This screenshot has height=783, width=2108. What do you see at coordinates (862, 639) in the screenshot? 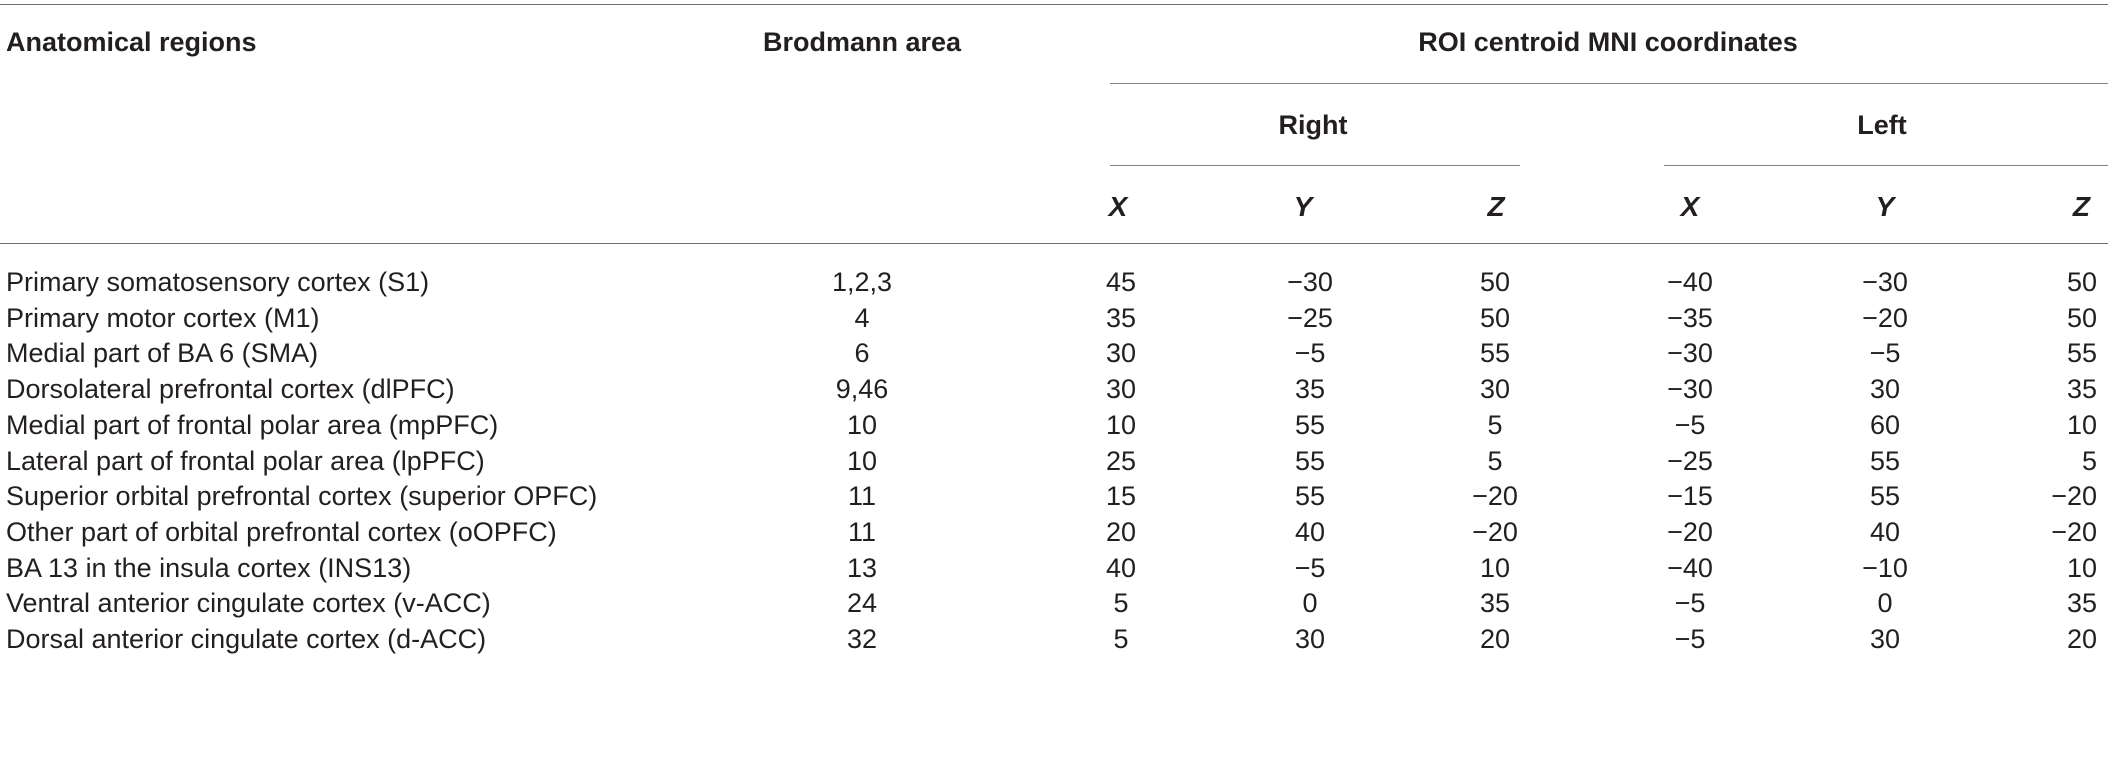
I see `brodmann-cell: 32` at bounding box center [862, 639].